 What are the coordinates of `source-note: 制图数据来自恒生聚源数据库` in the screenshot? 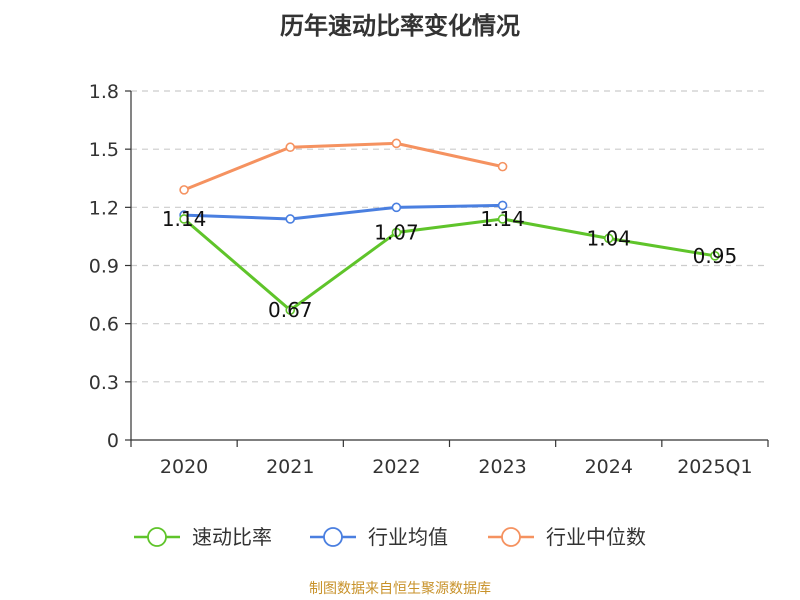 It's located at (400, 589).